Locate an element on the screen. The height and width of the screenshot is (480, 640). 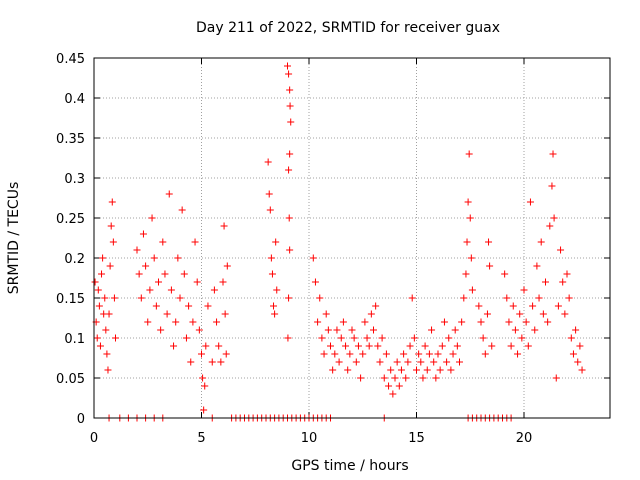
x-axis-label: GPS time / hours is located at coordinates (349, 466).